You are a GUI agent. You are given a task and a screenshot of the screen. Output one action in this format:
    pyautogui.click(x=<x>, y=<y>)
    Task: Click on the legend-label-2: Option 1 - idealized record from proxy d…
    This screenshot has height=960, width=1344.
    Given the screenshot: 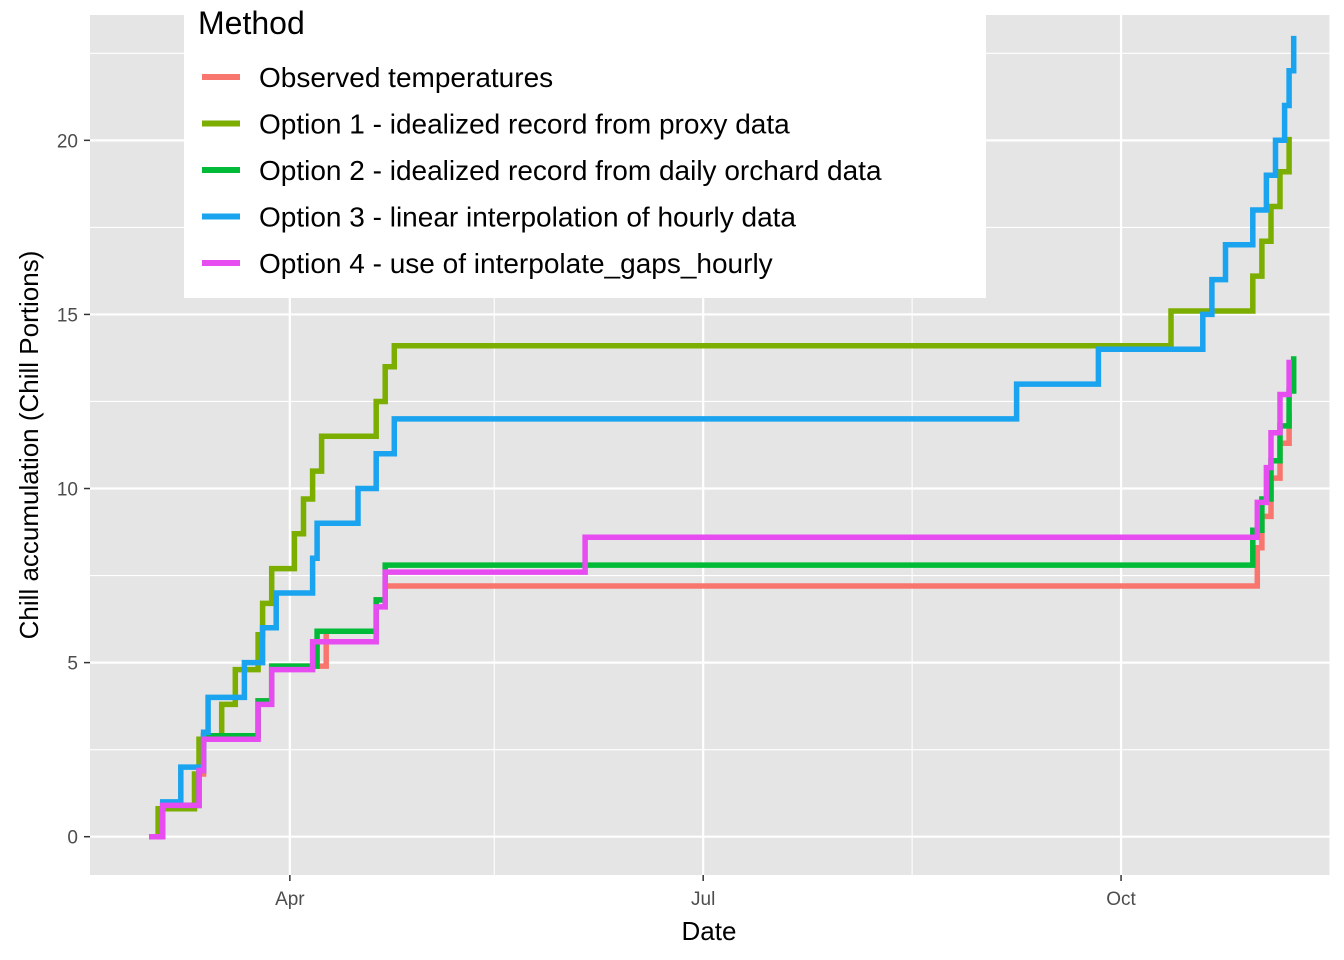 What is the action you would take?
    pyautogui.click(x=524, y=124)
    